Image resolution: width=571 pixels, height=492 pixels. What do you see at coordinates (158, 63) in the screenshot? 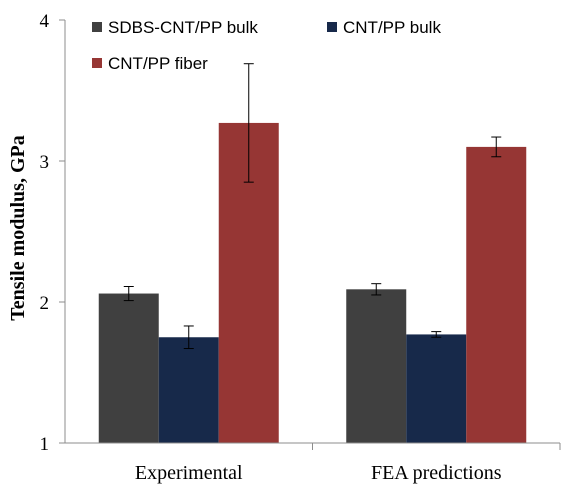
I see `legend-label: CNT/PP fiber` at bounding box center [158, 63].